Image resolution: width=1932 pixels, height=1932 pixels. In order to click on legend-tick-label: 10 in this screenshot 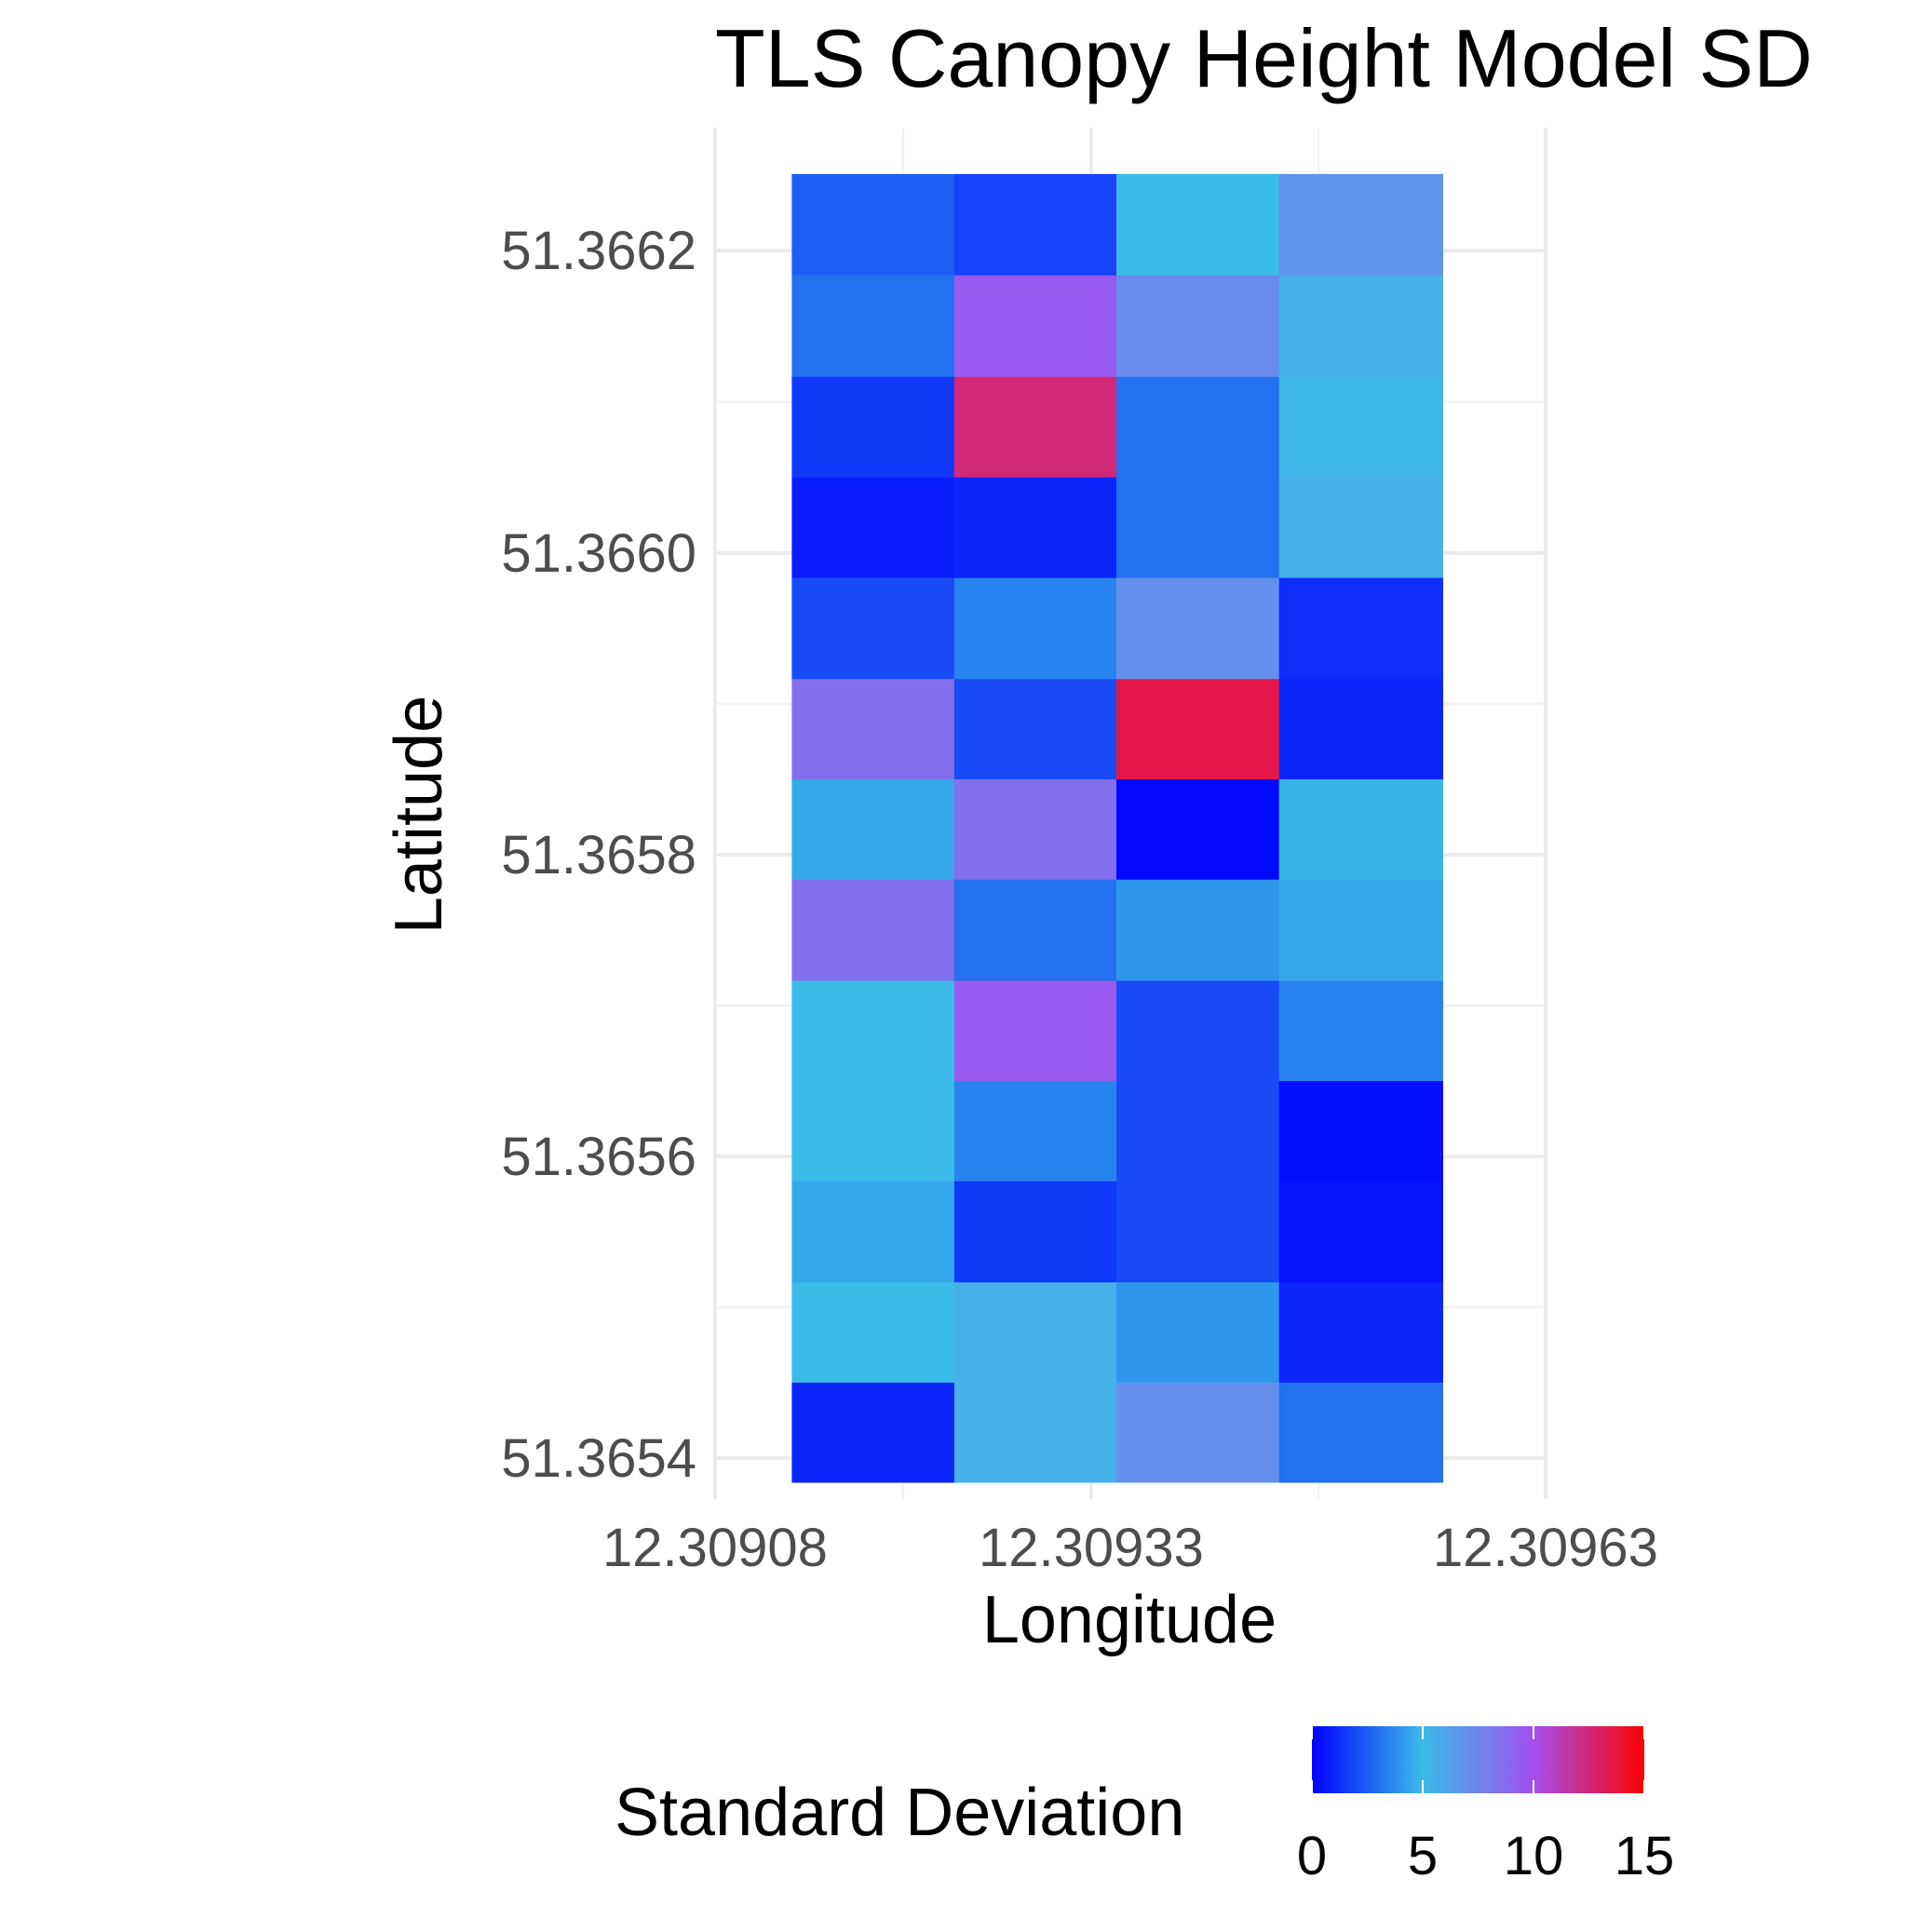, I will do `click(1534, 1856)`.